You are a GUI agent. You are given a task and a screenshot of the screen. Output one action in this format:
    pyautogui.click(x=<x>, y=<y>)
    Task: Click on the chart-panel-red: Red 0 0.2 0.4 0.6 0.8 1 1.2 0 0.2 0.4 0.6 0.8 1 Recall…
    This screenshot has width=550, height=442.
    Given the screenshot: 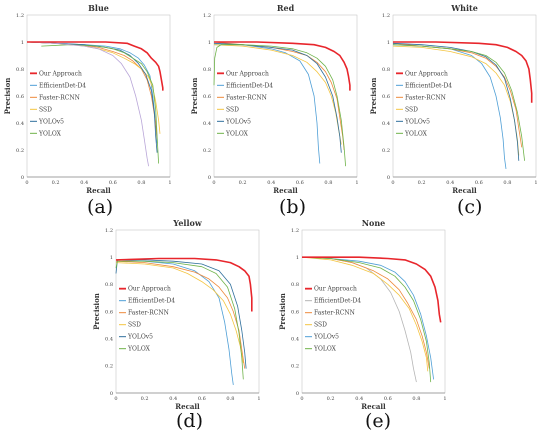 What is the action you would take?
    pyautogui.click(x=274, y=99)
    